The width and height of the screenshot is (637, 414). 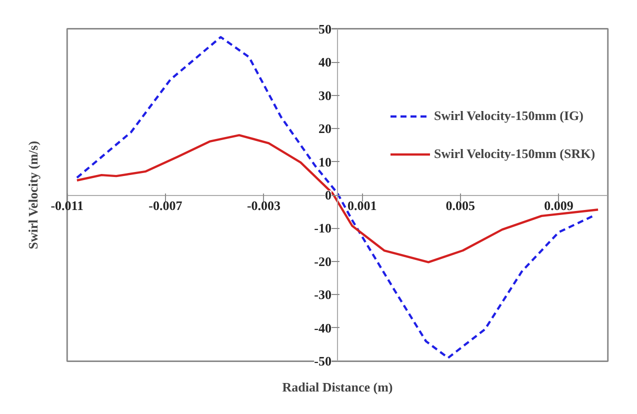 I want to click on y-tick-label: 40, so click(x=325, y=62).